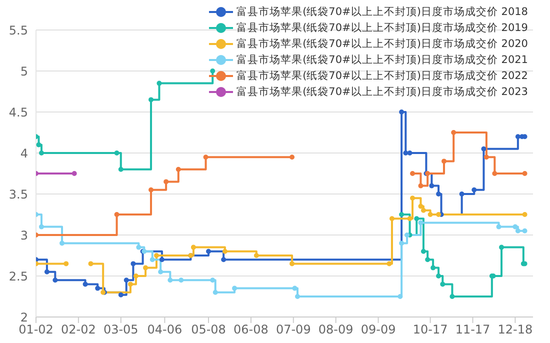  Describe the element at coordinates (251, 329) in the screenshot. I see `x-tick-label: 06-08` at that location.